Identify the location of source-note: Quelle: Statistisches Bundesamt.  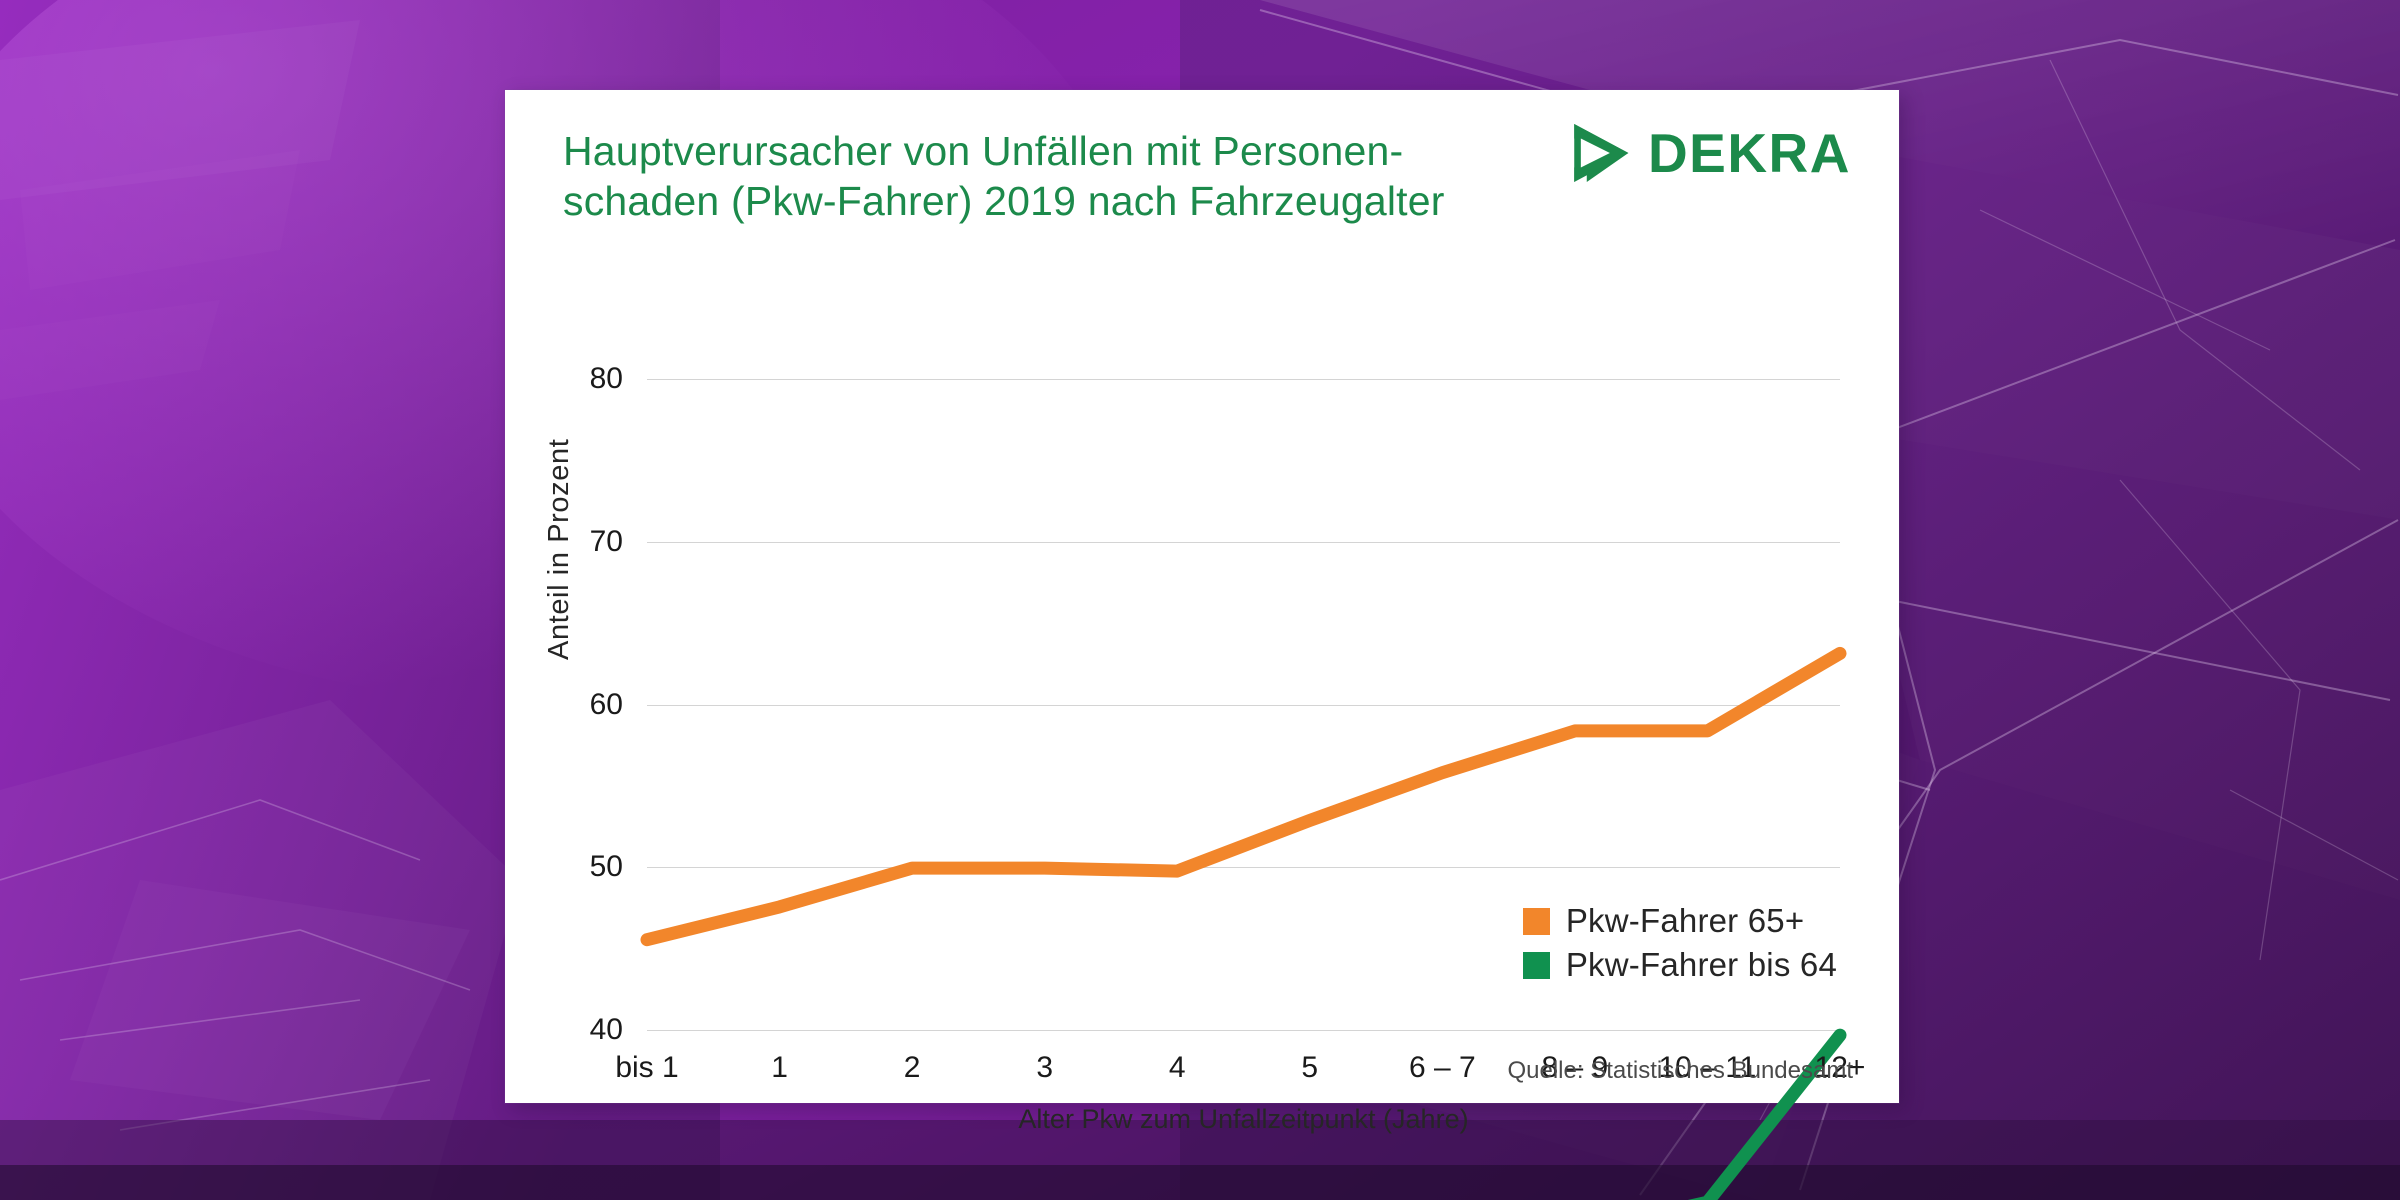
(1680, 1070).